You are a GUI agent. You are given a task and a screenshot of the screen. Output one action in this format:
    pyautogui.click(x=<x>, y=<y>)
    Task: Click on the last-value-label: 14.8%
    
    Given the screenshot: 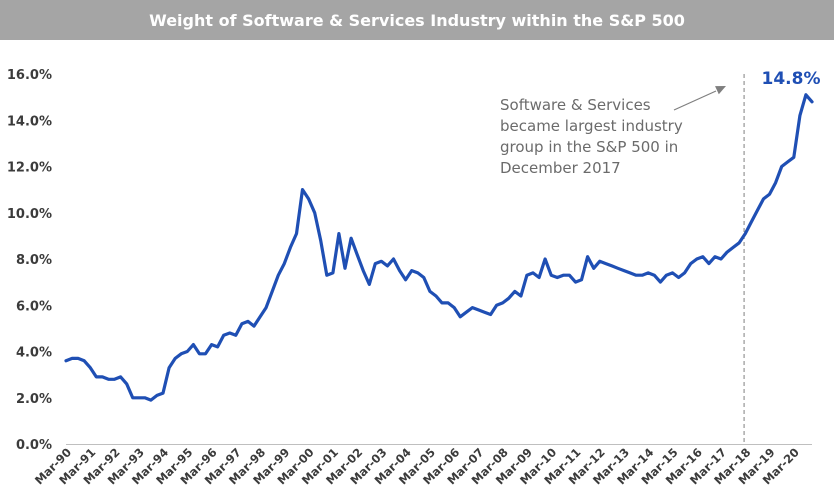 What is the action you would take?
    pyautogui.click(x=791, y=79)
    